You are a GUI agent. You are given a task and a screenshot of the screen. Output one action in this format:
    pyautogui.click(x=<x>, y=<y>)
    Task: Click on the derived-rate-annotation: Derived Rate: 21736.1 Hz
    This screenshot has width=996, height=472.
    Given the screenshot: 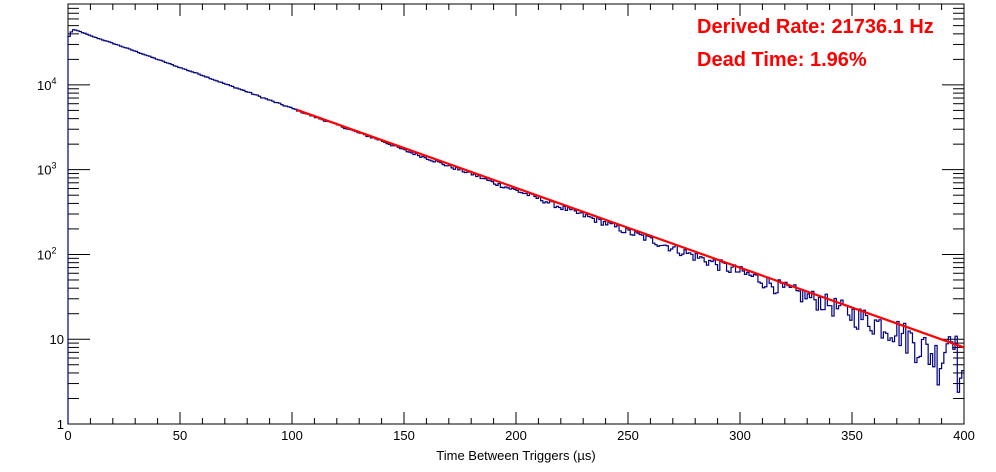 What is the action you would take?
    pyautogui.click(x=815, y=27)
    